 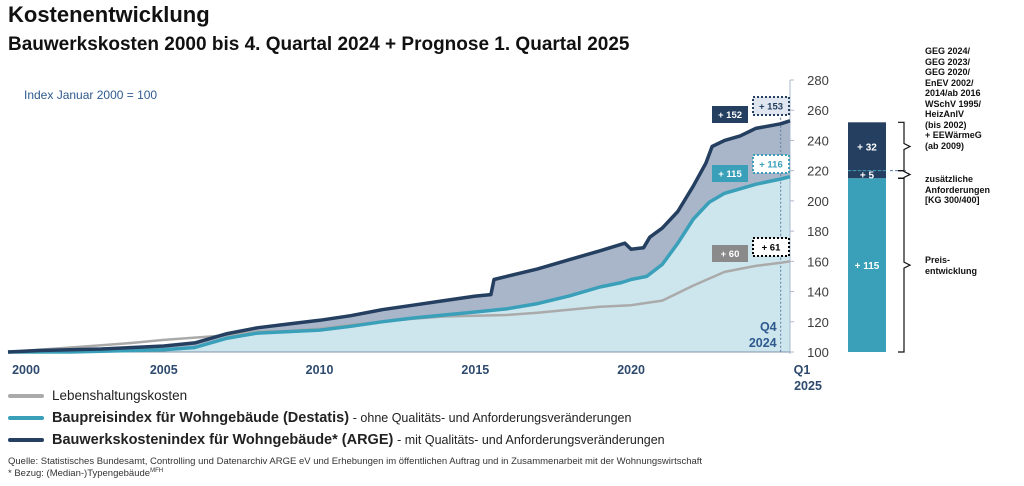 I want to click on legend-swatch-gray, so click(x=26, y=396).